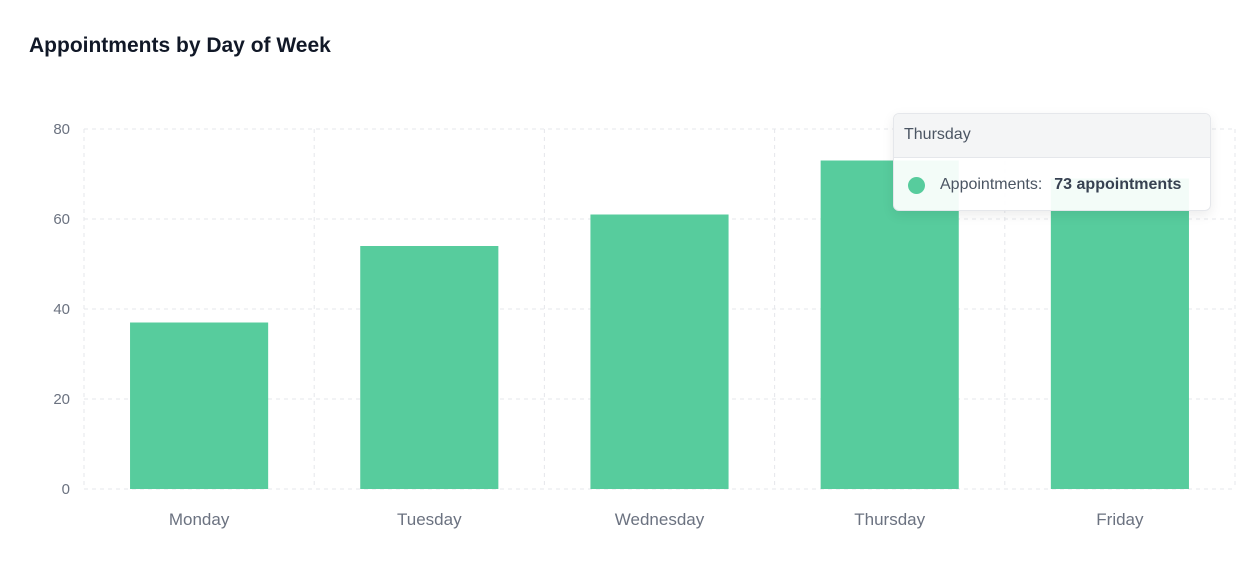  What do you see at coordinates (429, 519) in the screenshot?
I see `x-tick-label: Tuesday` at bounding box center [429, 519].